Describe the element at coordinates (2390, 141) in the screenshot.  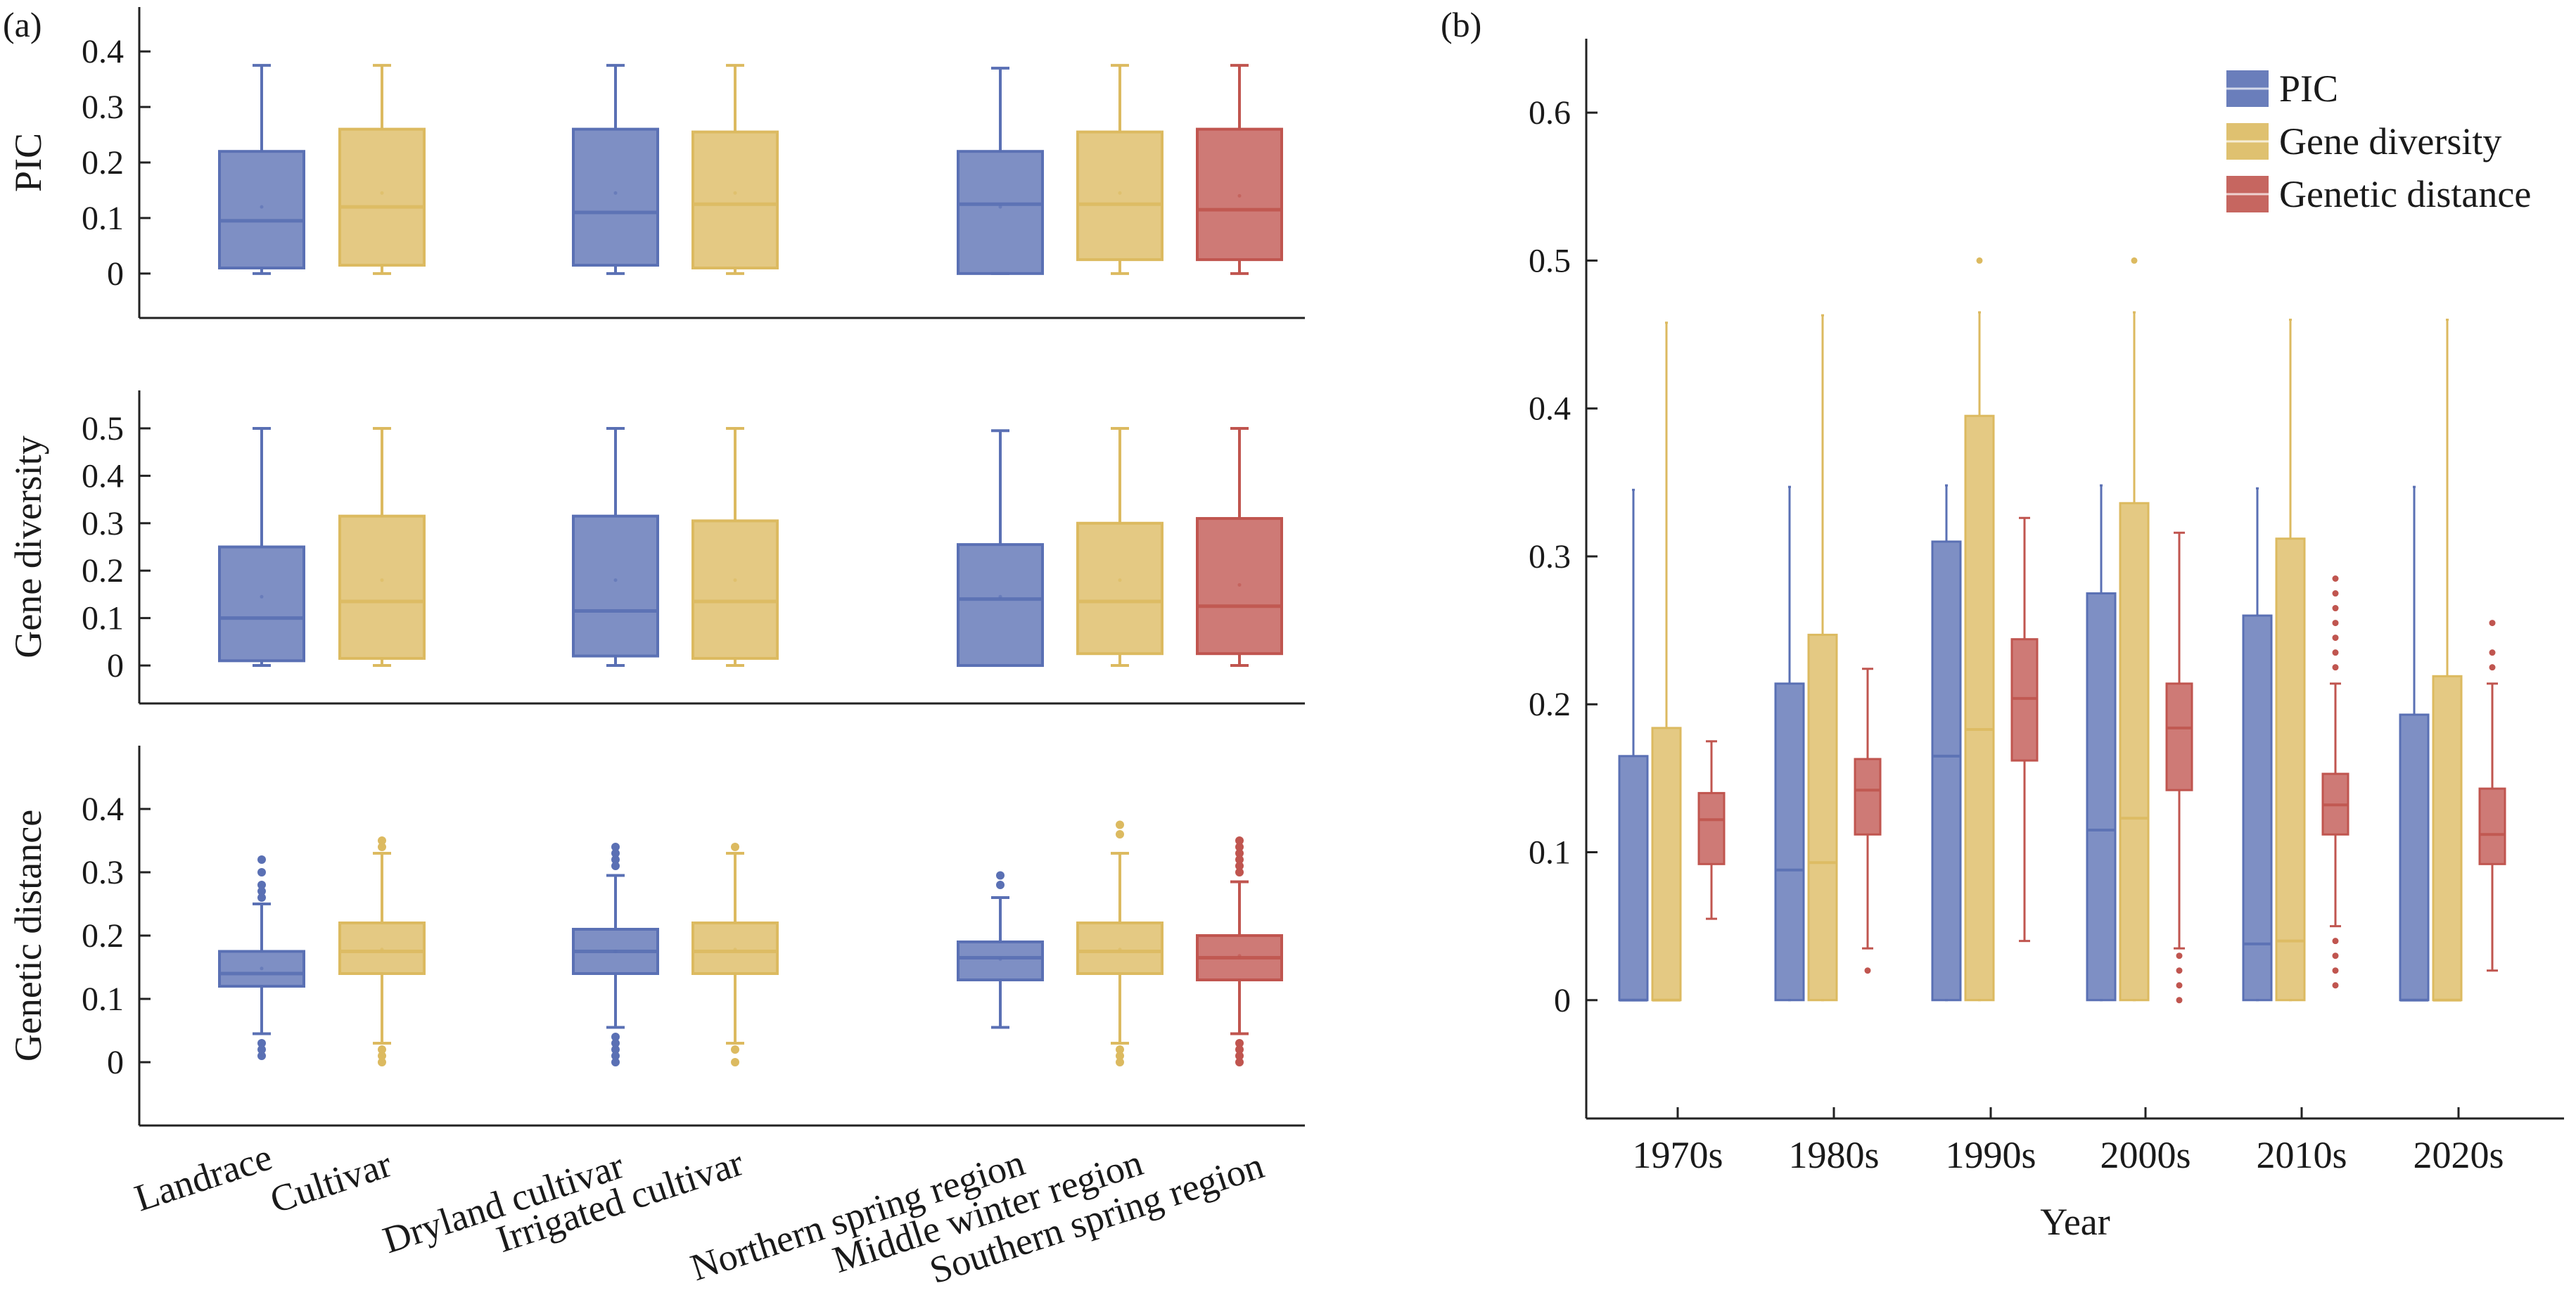
I see `legend-label: Gene diversity` at that location.